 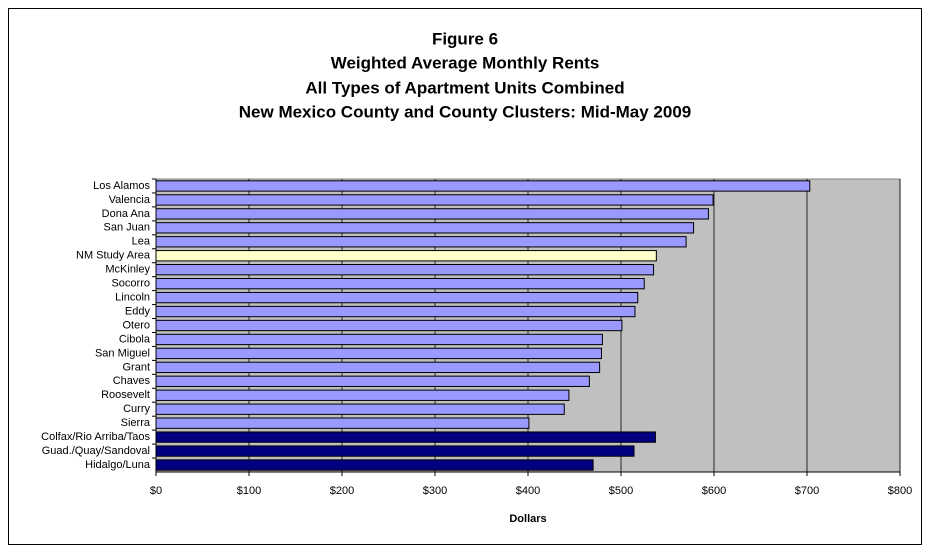 What do you see at coordinates (465, 38) in the screenshot?
I see `chart-title: Figure 6` at bounding box center [465, 38].